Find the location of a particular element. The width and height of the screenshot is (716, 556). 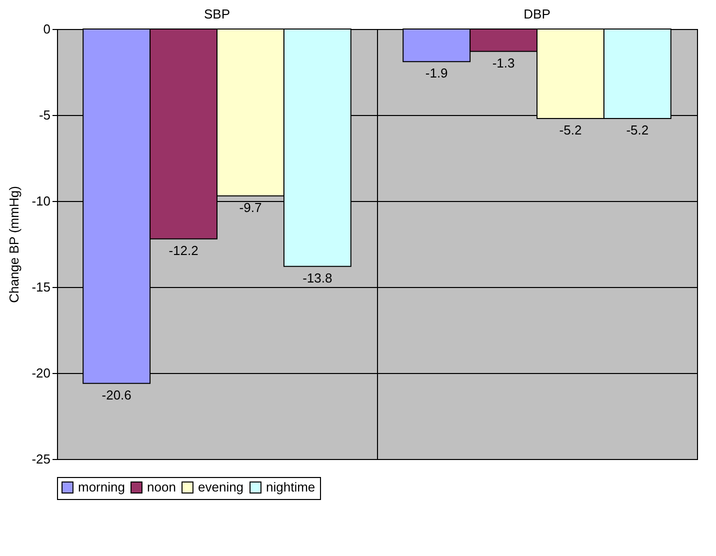

y-tick-label: 0 is located at coordinates (46, 29).